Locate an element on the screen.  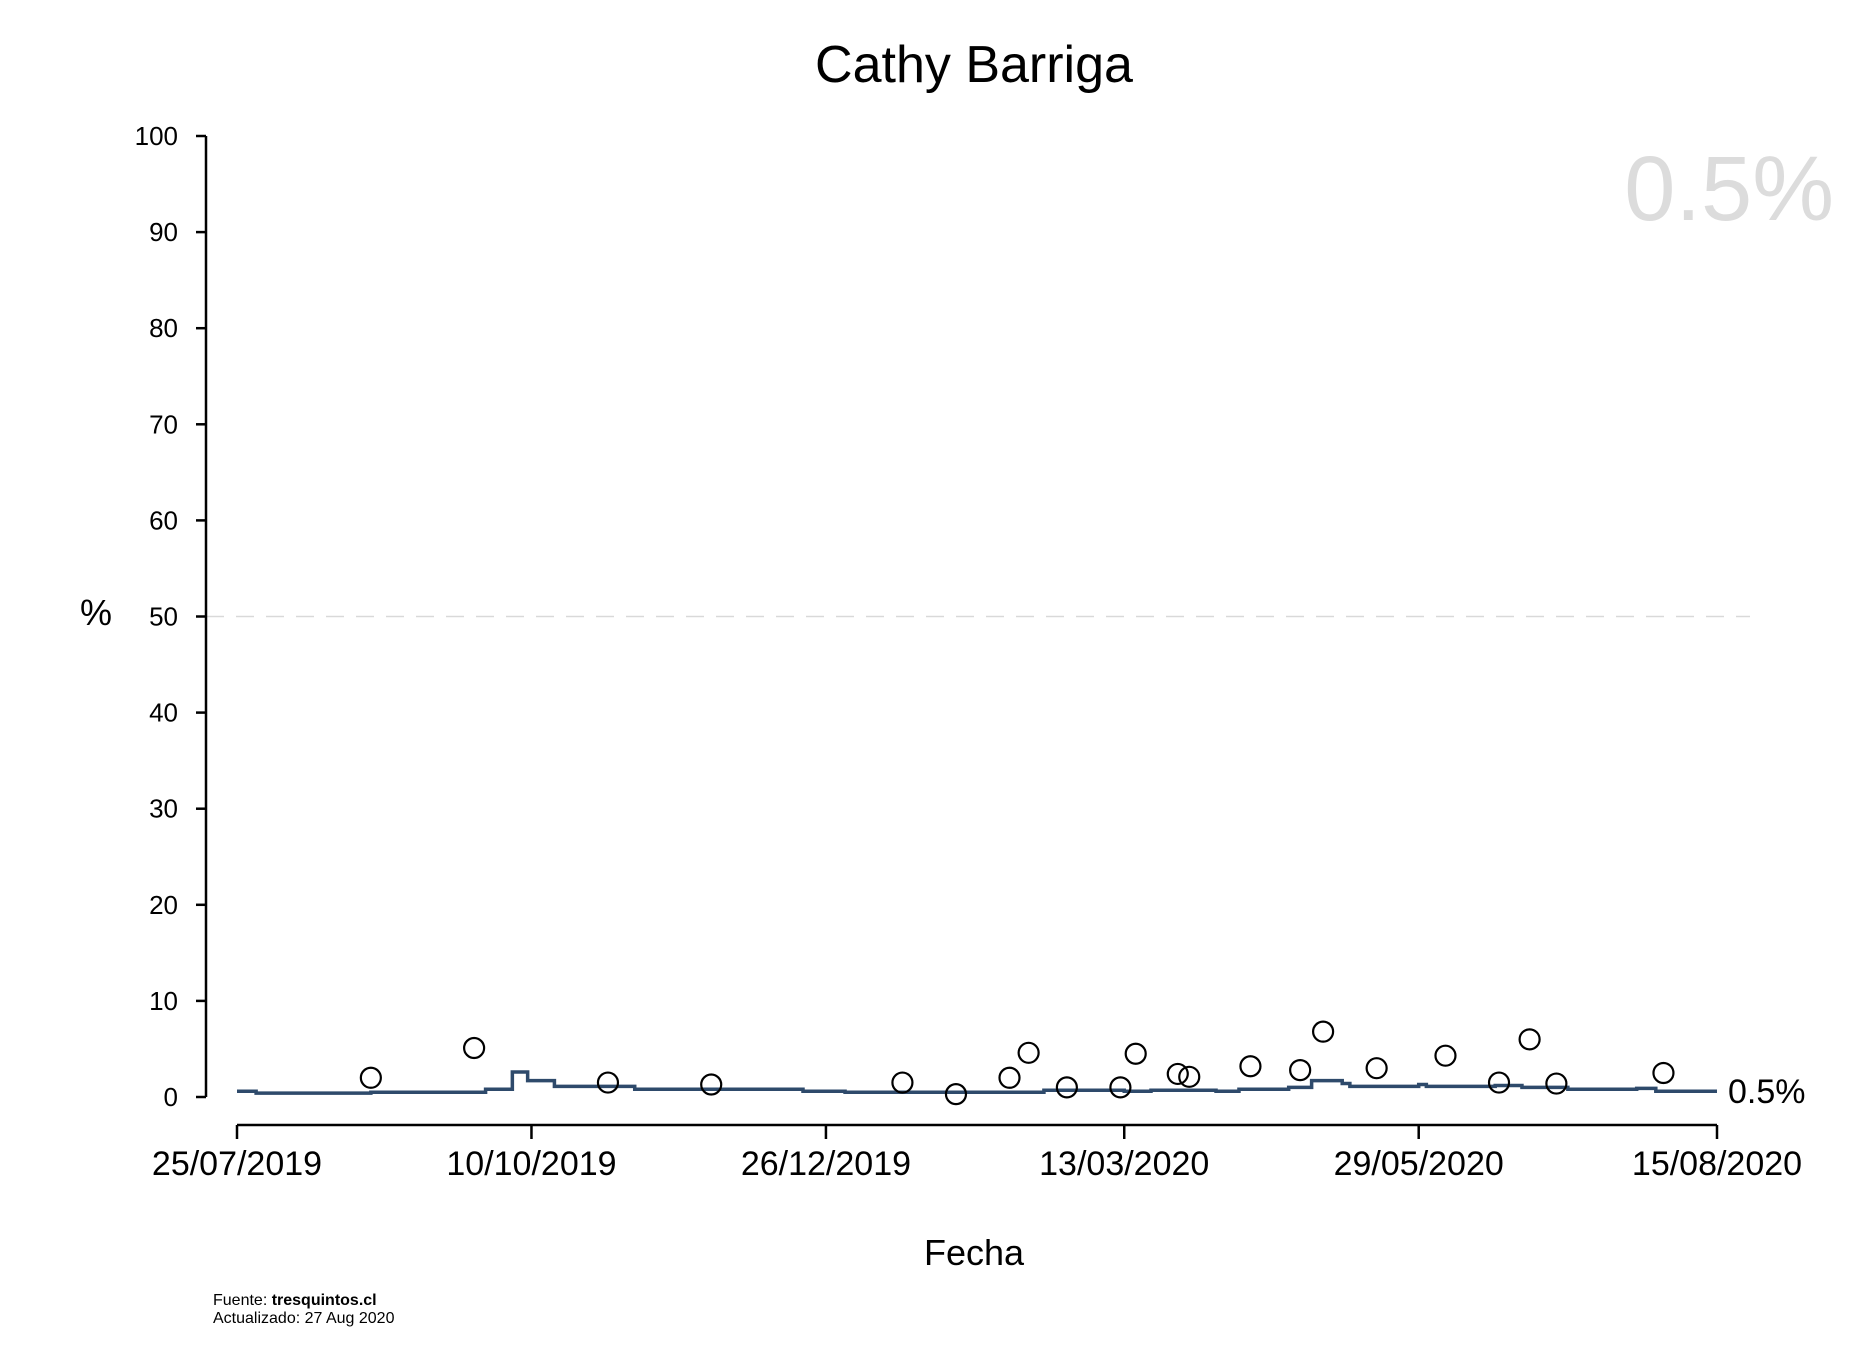
end-value-label: 0.5% is located at coordinates (1767, 1092).